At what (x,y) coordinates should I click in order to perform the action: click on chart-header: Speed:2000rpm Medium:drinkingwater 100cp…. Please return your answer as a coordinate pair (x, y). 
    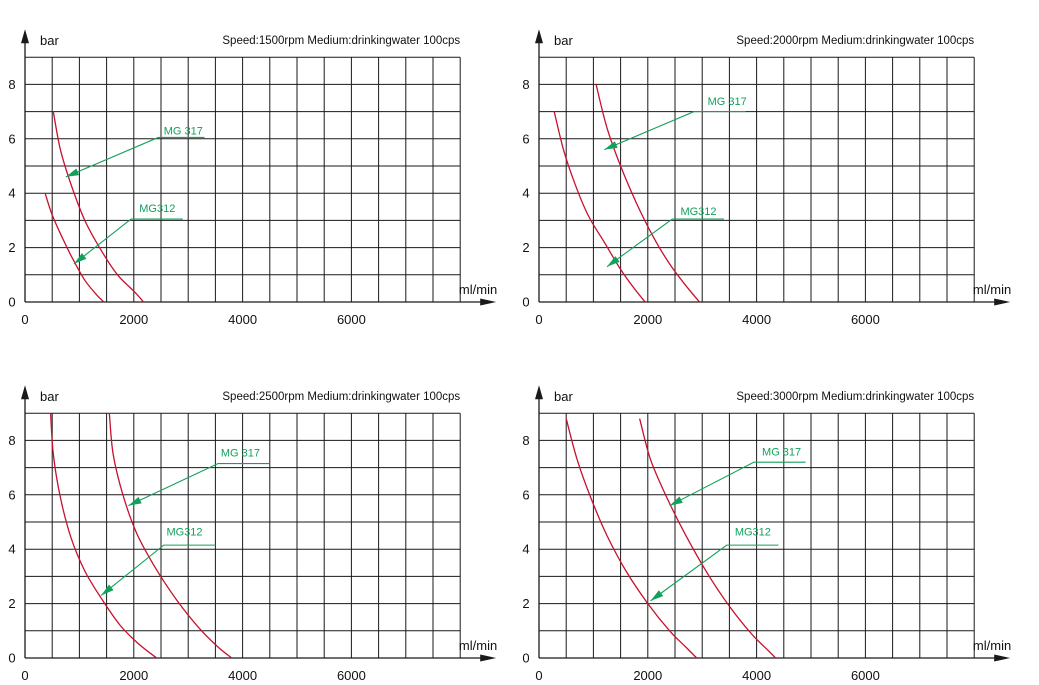
    Looking at the image, I should click on (855, 41).